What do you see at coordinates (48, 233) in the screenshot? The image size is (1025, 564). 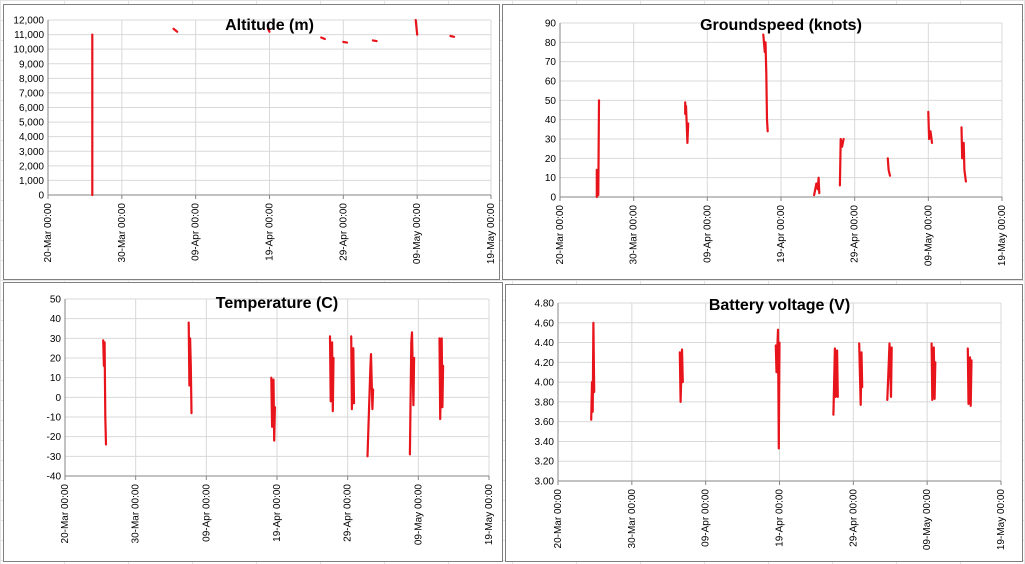 I see `altitude-x-tick-label: 20-Mar 00:00` at bounding box center [48, 233].